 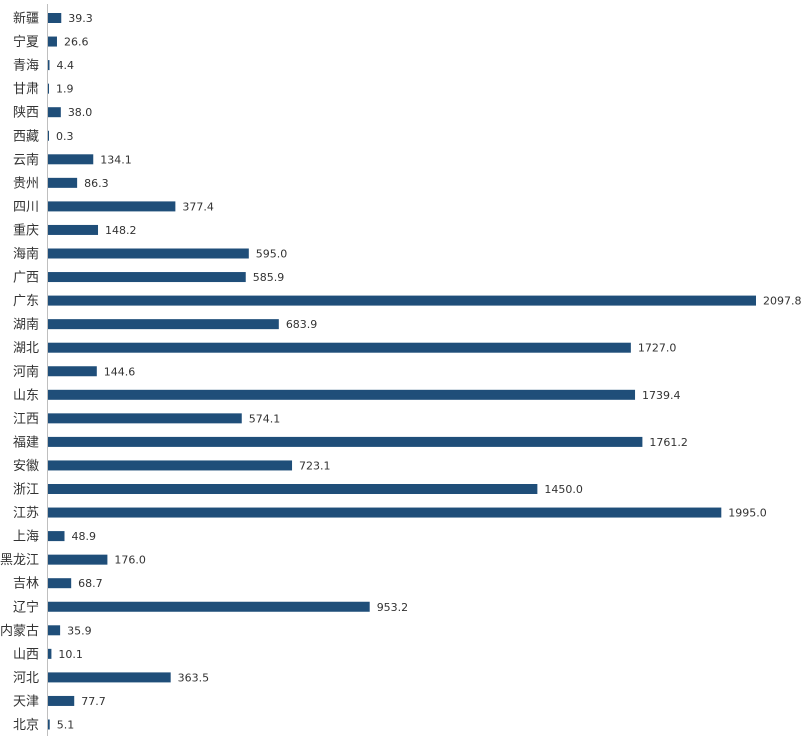 I want to click on category-label: 西藏, so click(x=26, y=136).